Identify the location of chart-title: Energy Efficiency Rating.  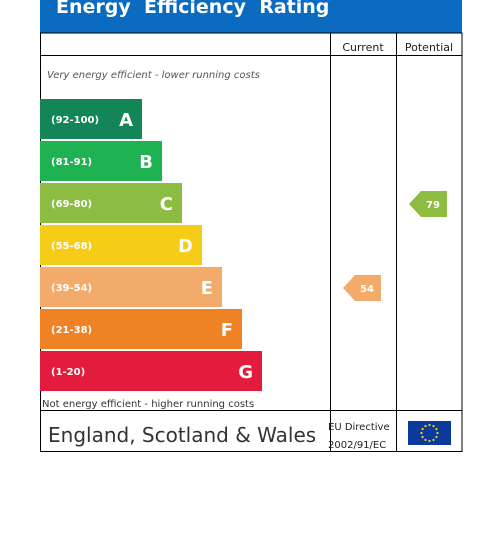
(192, 9).